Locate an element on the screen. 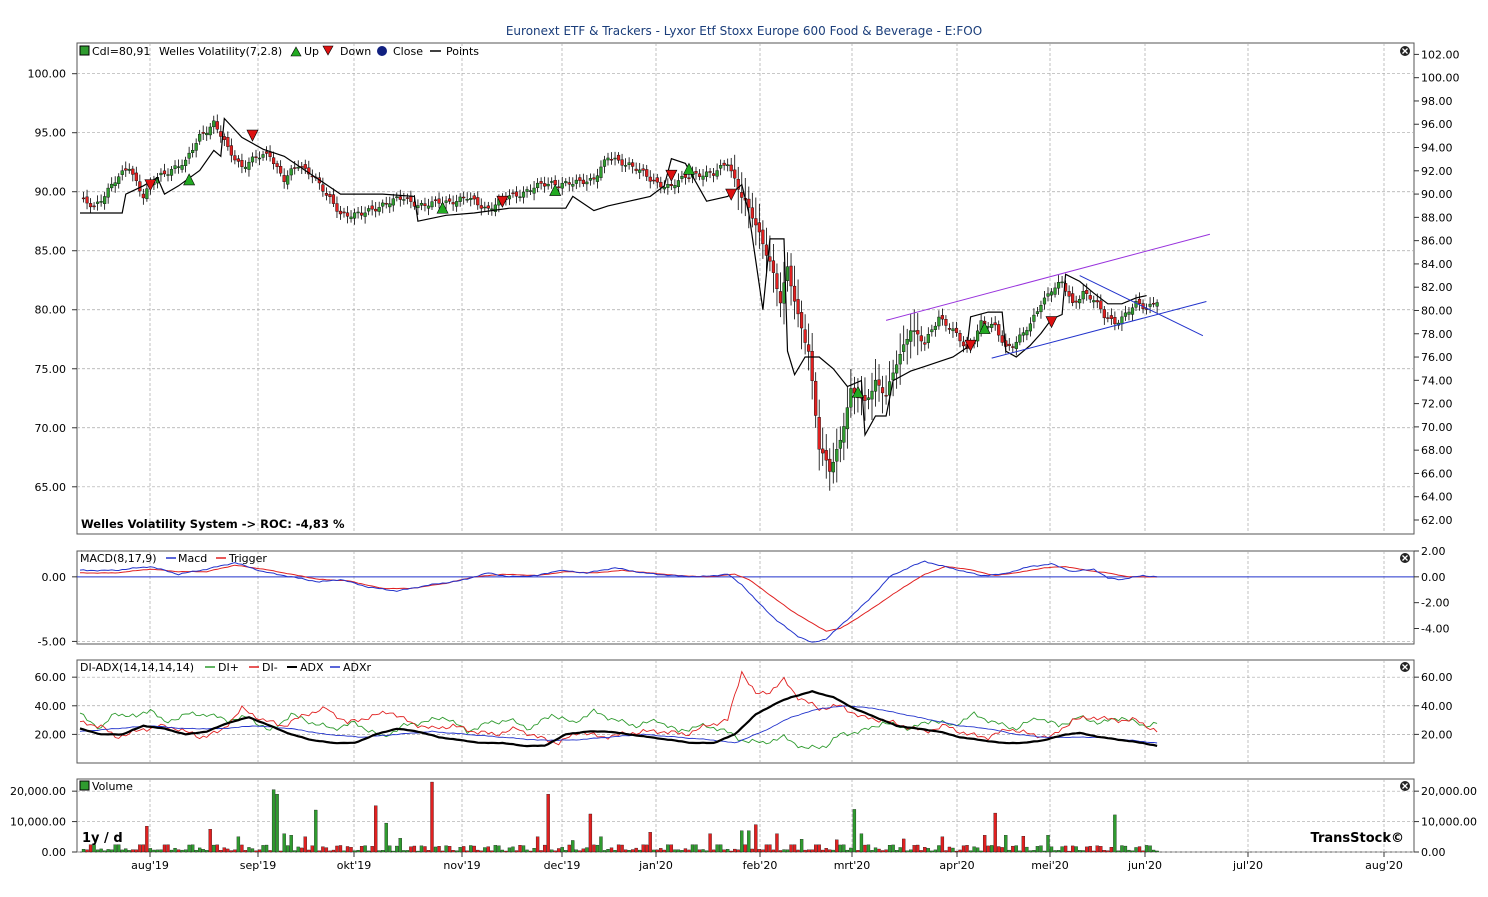 This screenshot has width=1488, height=897. legend-cdl: Cdl=80,91 is located at coordinates (121, 51).